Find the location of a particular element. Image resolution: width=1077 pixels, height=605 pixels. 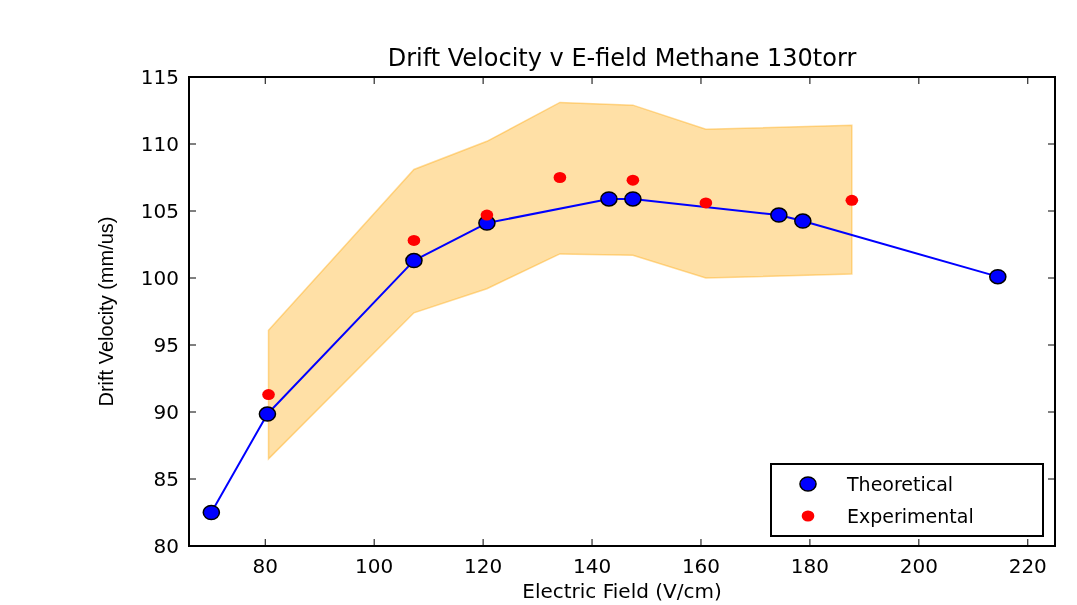

x-tick-label: 220 is located at coordinates (1027, 566).